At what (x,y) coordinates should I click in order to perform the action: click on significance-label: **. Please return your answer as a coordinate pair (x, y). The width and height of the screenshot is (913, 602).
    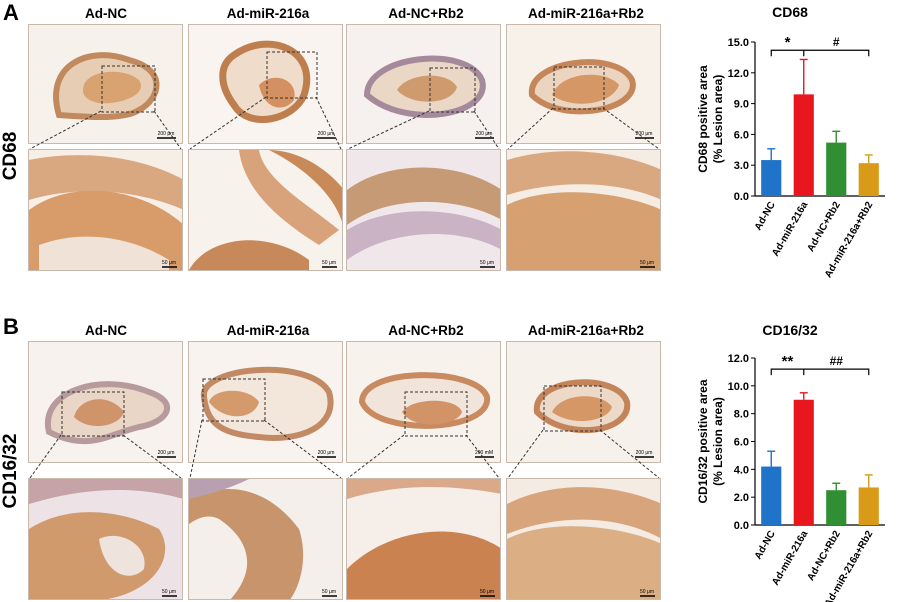
    Looking at the image, I should click on (788, 361).